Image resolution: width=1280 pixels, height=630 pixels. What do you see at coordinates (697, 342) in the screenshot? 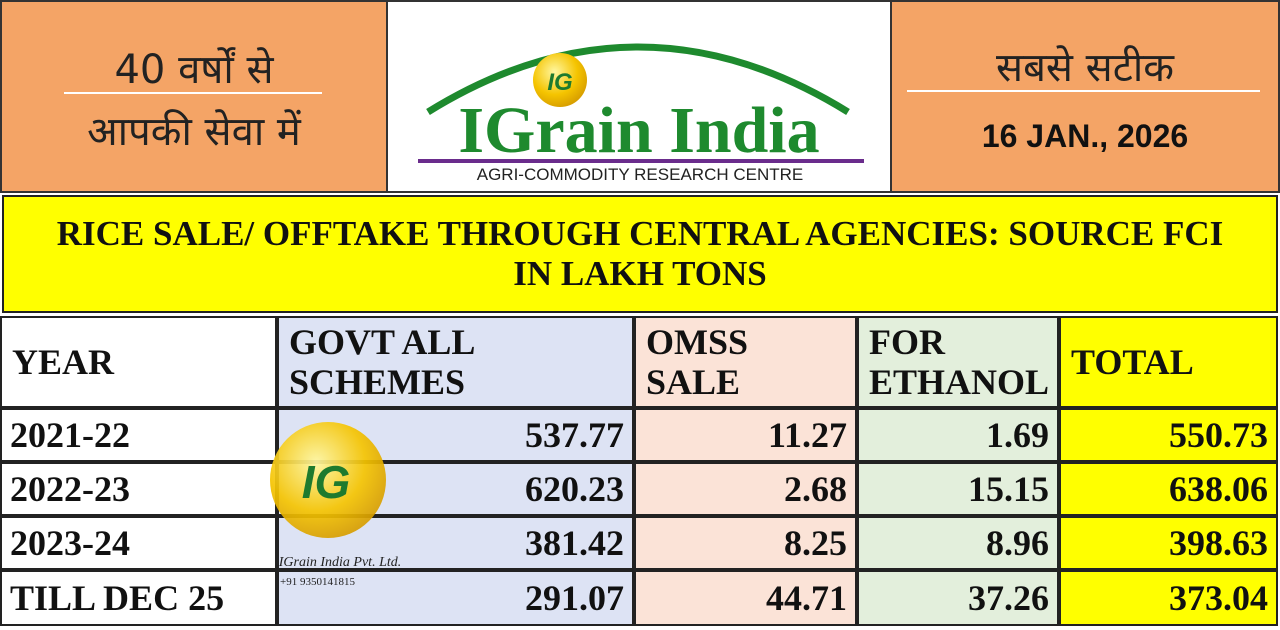
I see `header-line: OMSS` at bounding box center [697, 342].